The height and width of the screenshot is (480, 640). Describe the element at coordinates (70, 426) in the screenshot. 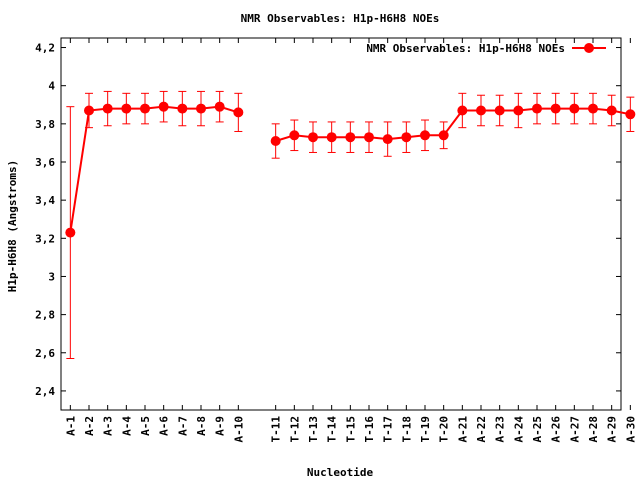

I see `x-tick-label: A-1` at that location.